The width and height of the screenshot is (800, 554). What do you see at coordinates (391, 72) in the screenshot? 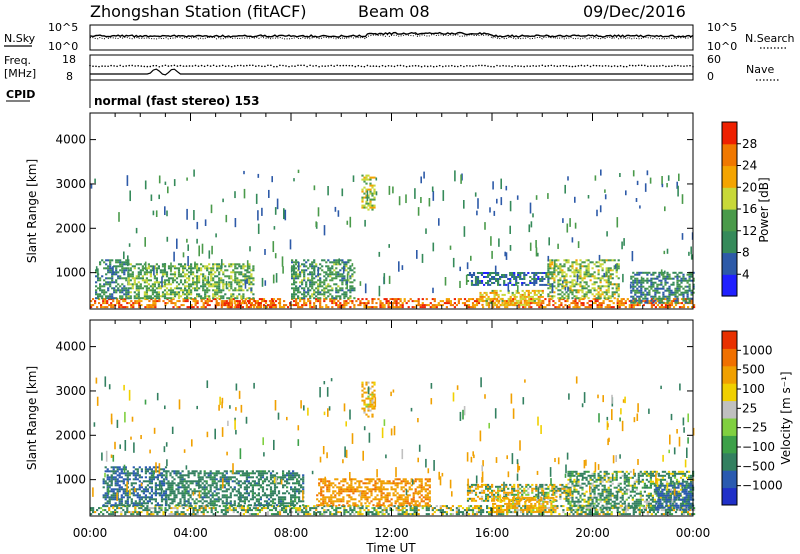
I see `freq-trace` at bounding box center [391, 72].